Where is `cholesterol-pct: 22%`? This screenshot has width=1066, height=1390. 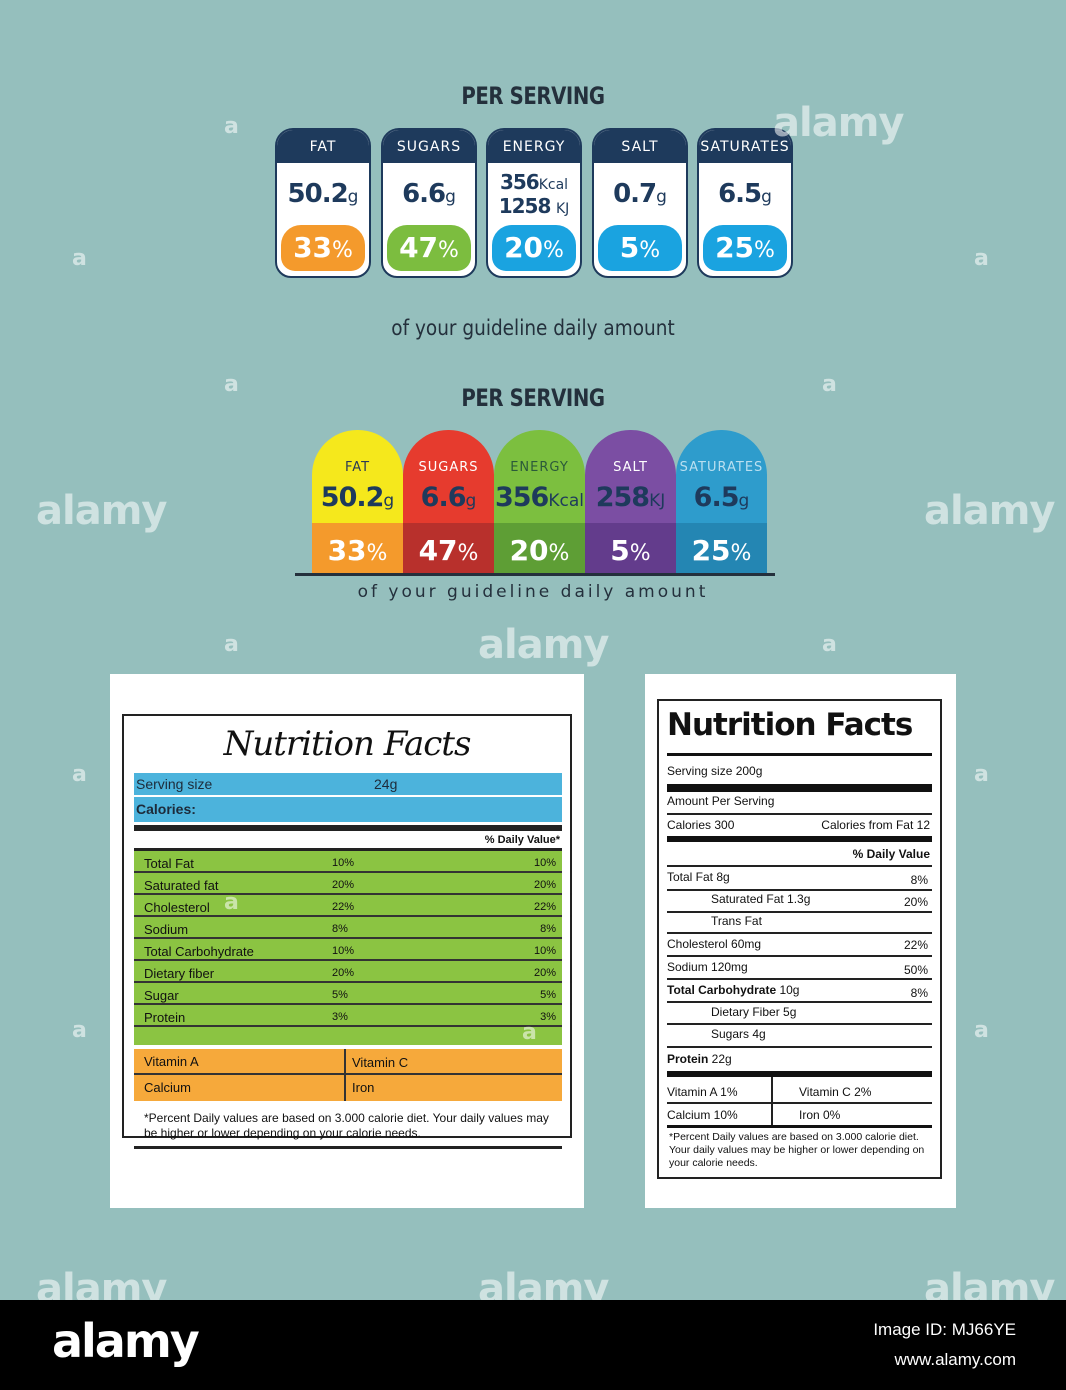
cholesterol-pct: 22% is located at coordinates (915, 945).